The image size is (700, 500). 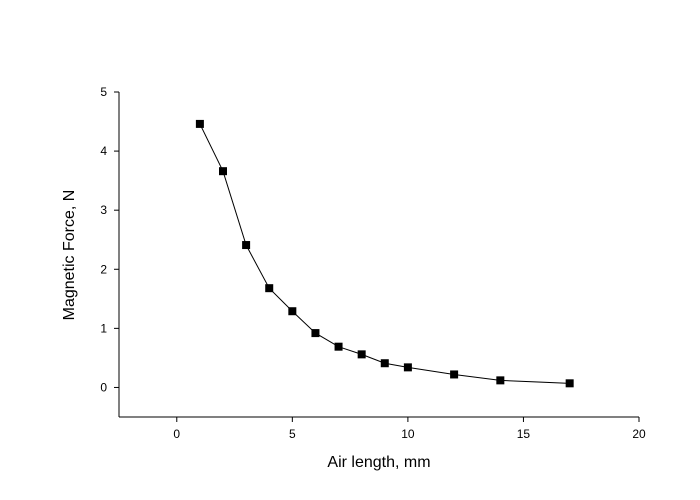 I want to click on x-axis-label: Air length, mm, so click(x=378, y=462).